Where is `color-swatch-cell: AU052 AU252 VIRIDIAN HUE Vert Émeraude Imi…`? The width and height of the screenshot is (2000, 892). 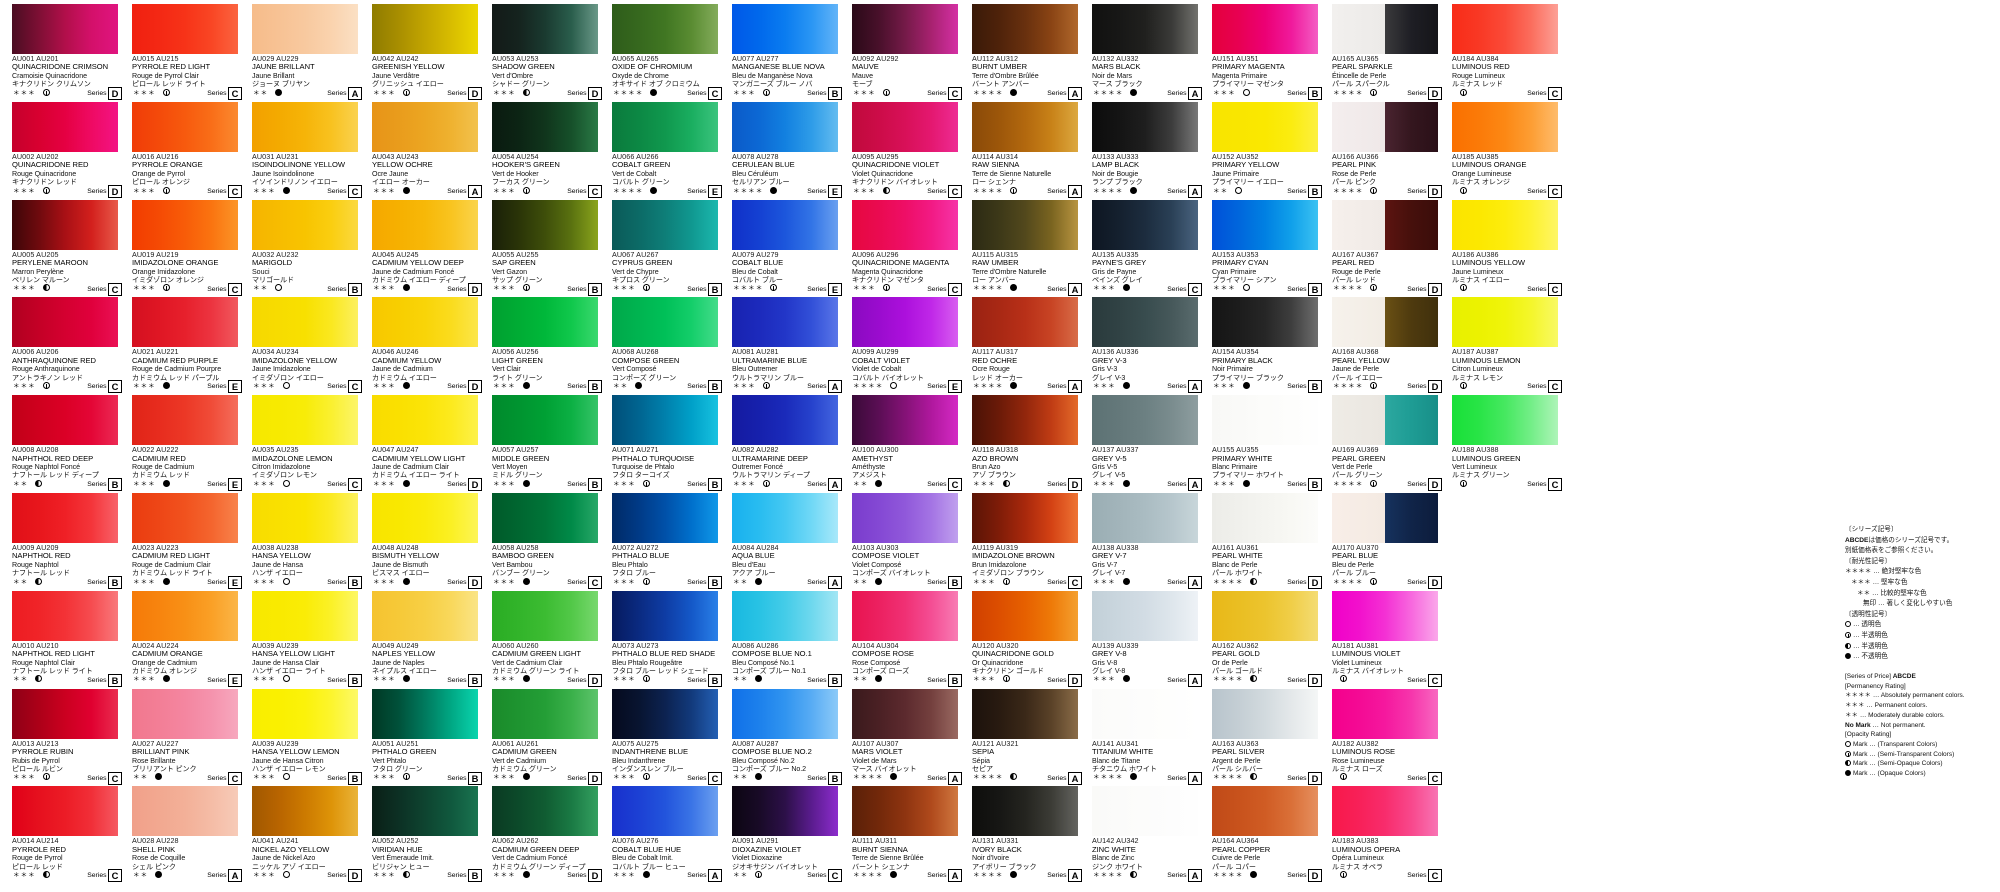
color-swatch-cell: AU052 AU252 VIRIDIAN HUE Vert Émeraude Imi… is located at coordinates (421, 835).